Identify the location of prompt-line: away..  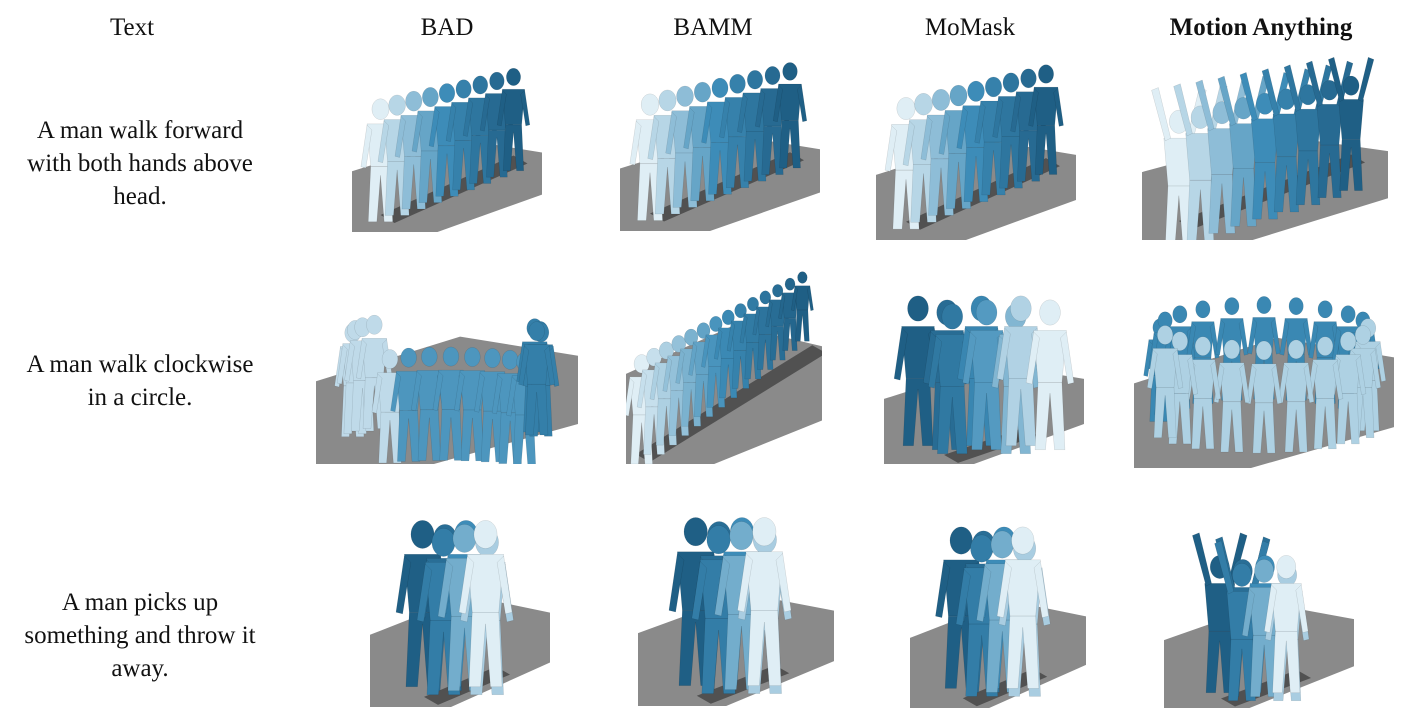
(140, 668).